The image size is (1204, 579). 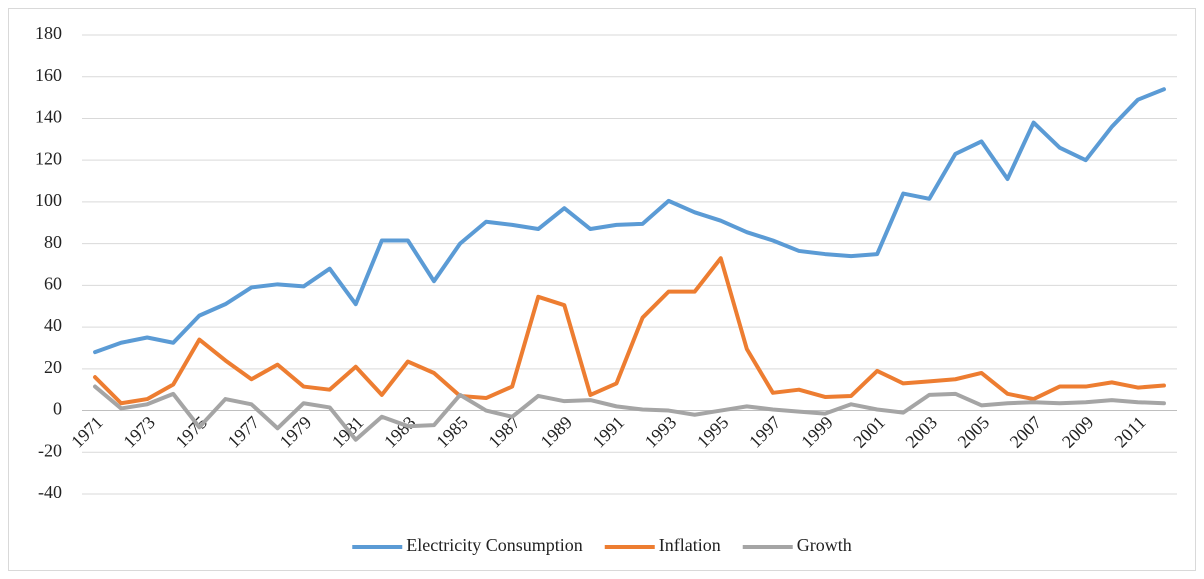 I want to click on y-tick-label: 80, so click(x=53, y=242).